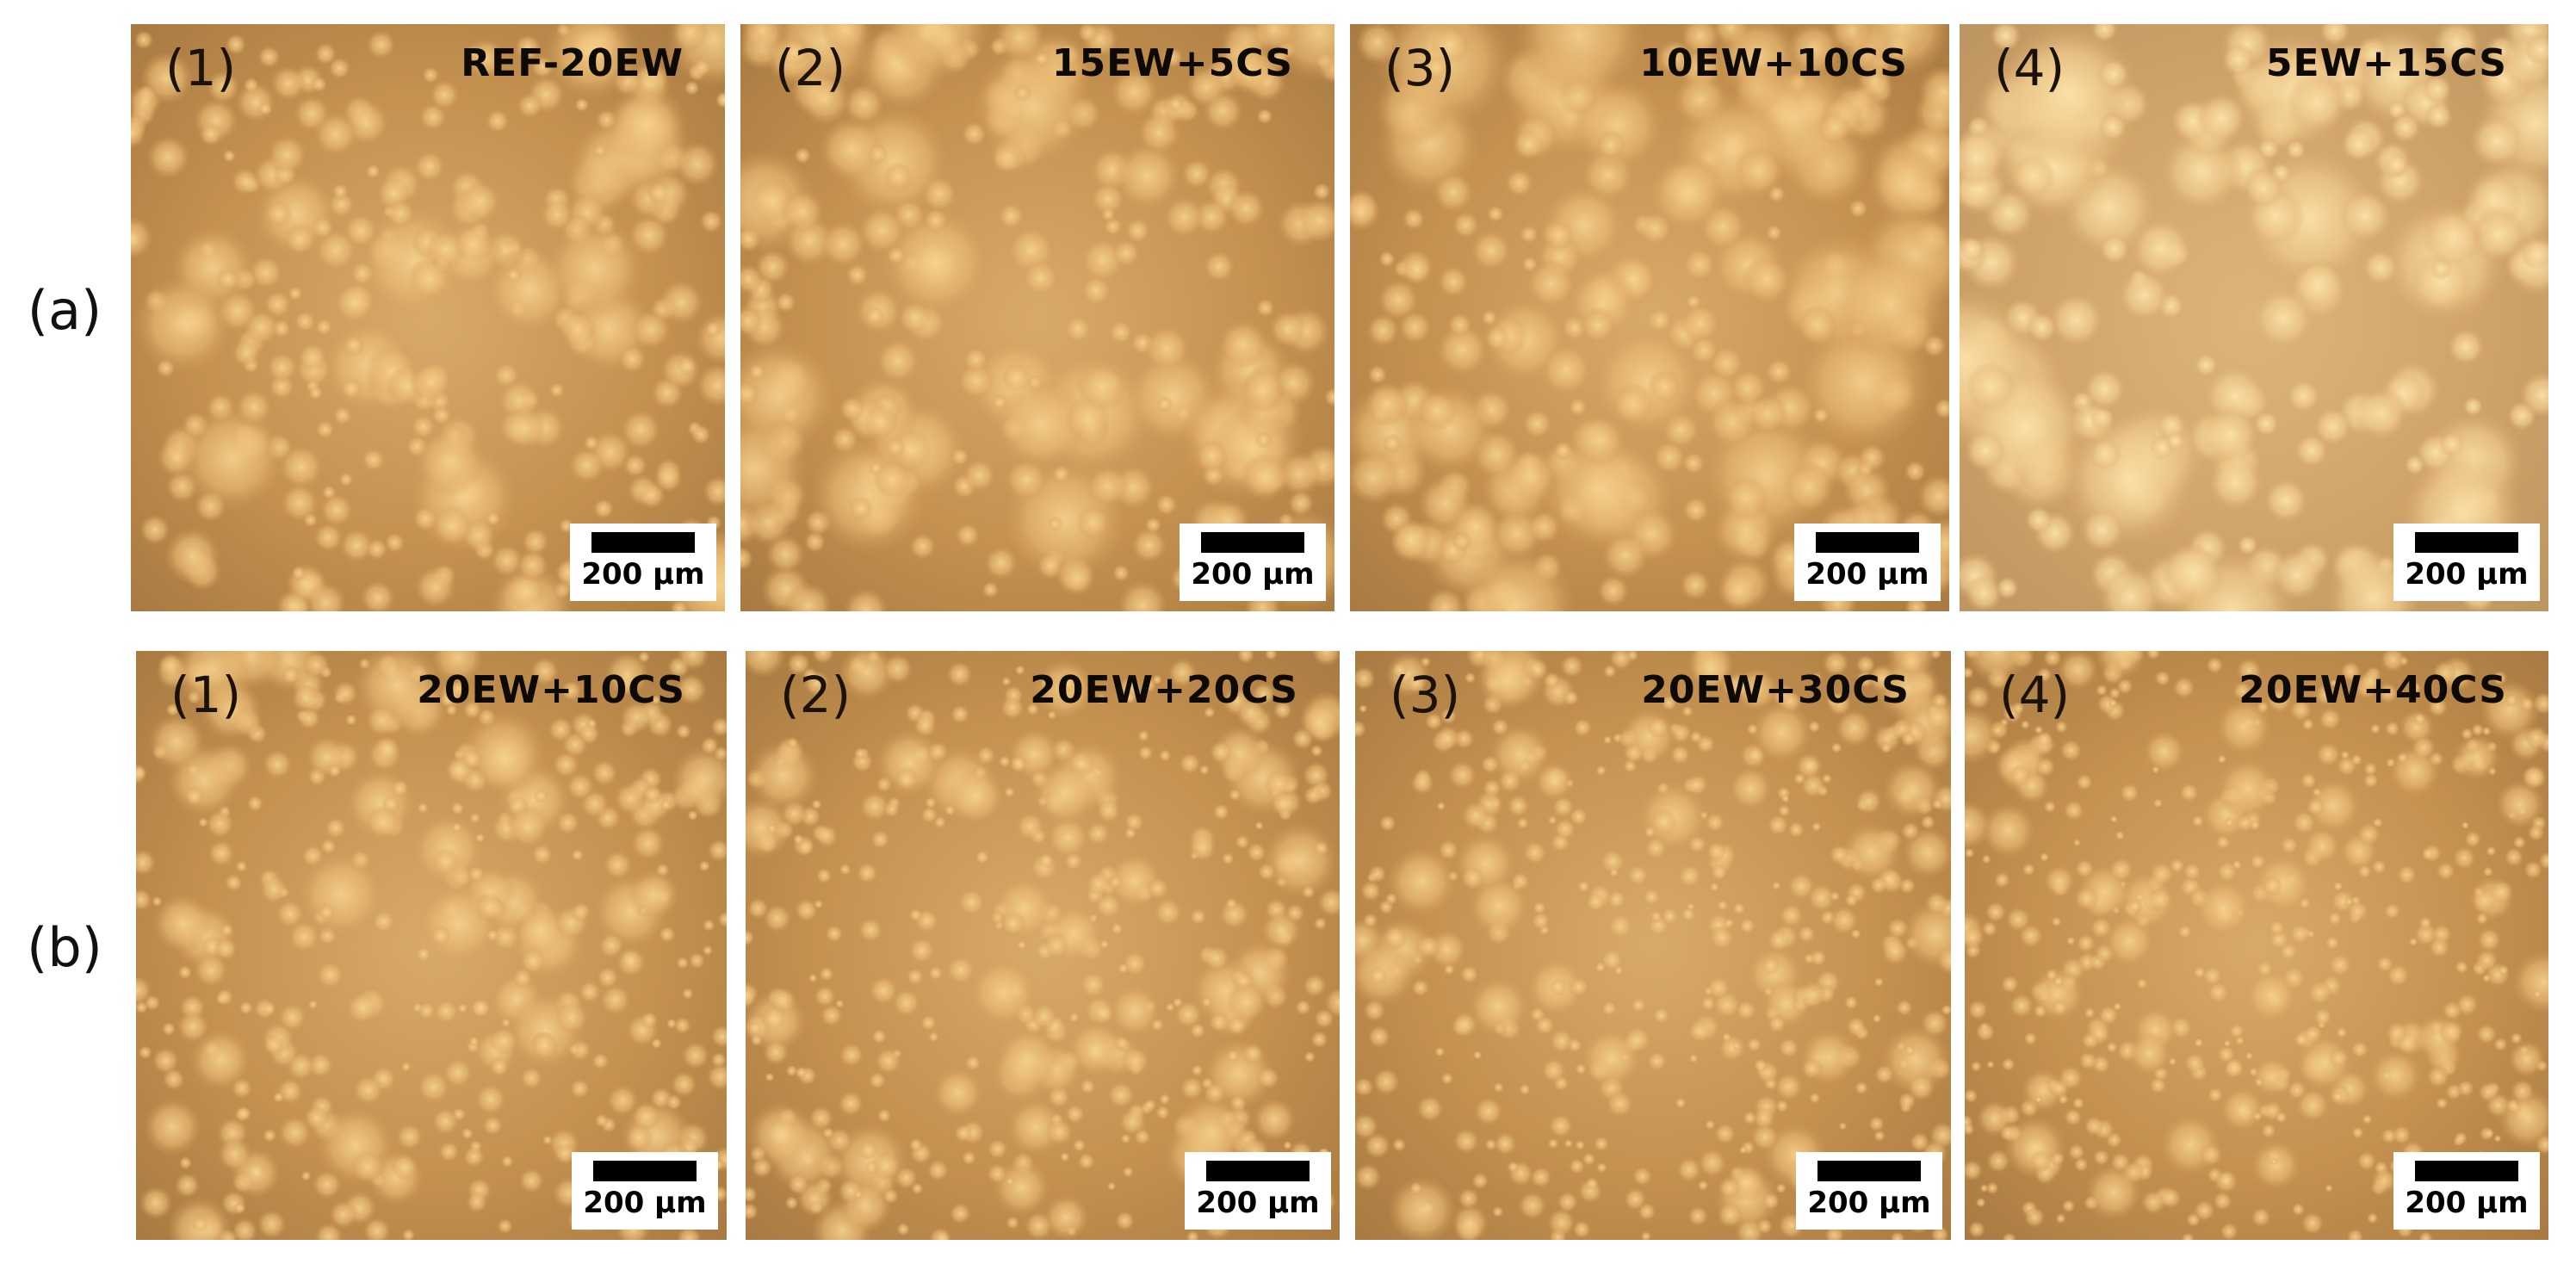 The height and width of the screenshot is (1264, 2576). I want to click on panel-title: 20EW+10CS, so click(551, 690).